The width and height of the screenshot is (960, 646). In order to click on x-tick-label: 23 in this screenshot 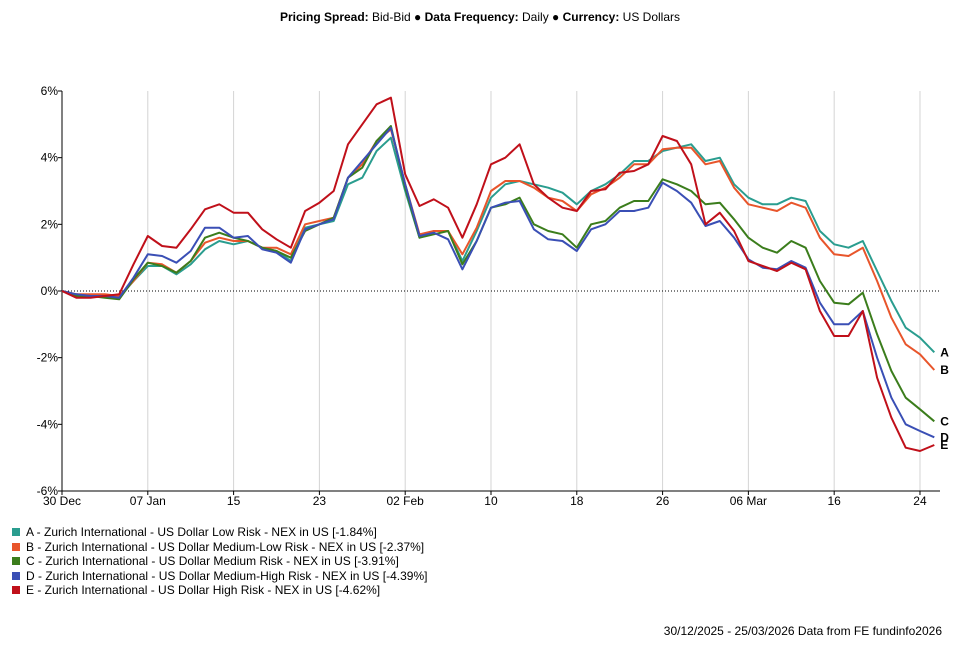, I will do `click(320, 501)`.